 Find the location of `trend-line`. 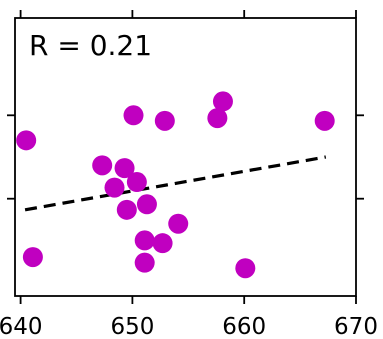

trend-line is located at coordinates (175, 183).